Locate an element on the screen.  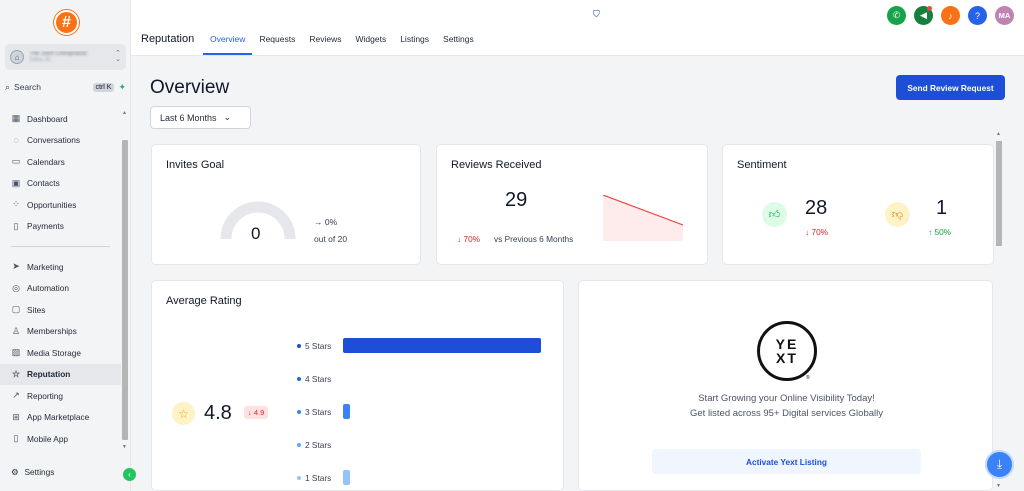
sidebar-item-sites: ▢ Sites is located at coordinates (28, 309).